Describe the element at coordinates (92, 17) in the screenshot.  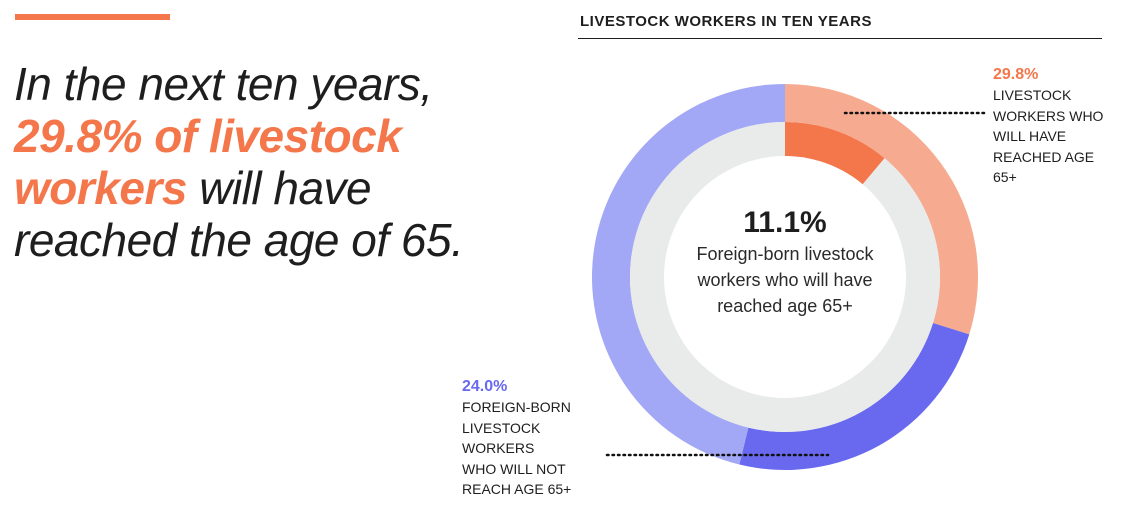
I see `accent-bar` at that location.